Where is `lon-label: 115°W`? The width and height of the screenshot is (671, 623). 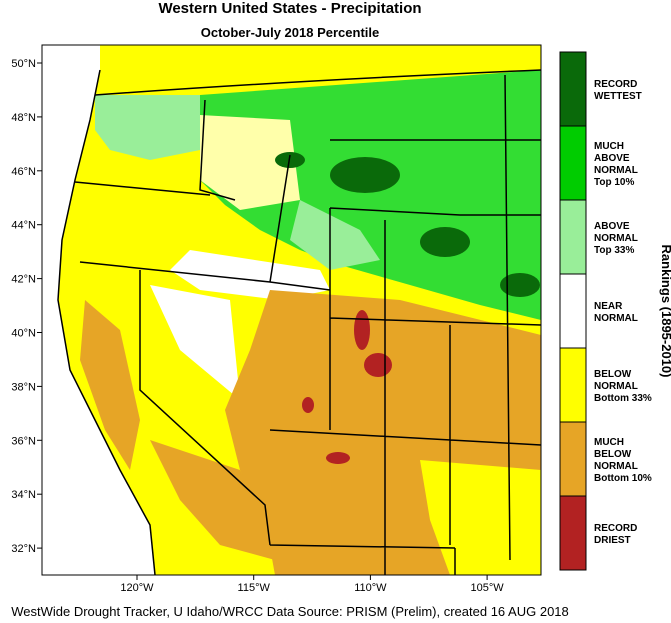 lon-label: 115°W is located at coordinates (254, 588).